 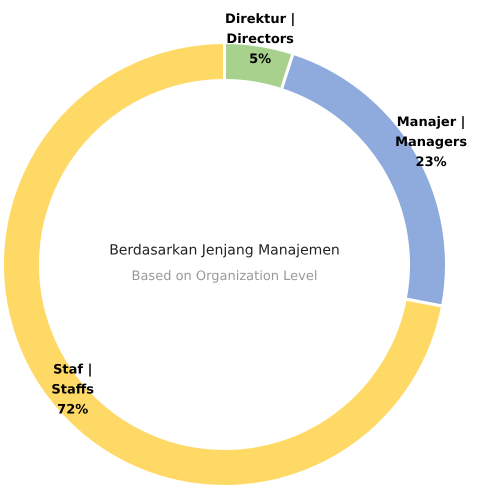 I want to click on slice-label: Direktur | Directors, so click(x=260, y=29).